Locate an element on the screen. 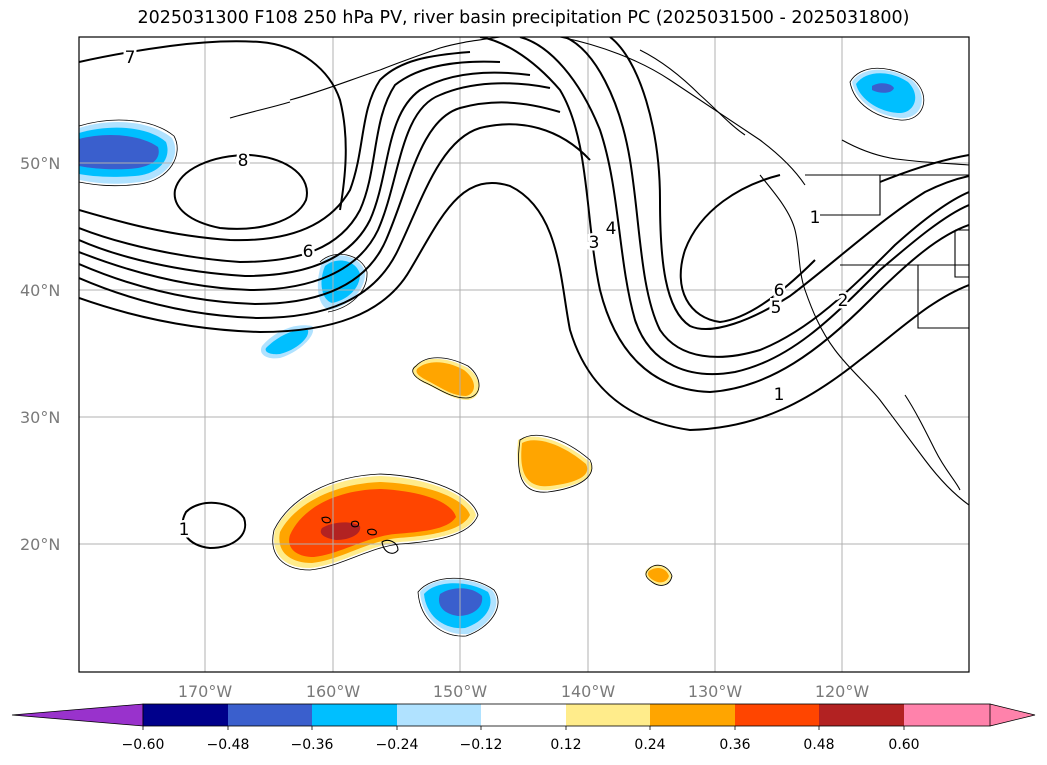 Image resolution: width=1047 pixels, height=765 pixels. colorbar-tick-label: −0.36 is located at coordinates (312, 745).